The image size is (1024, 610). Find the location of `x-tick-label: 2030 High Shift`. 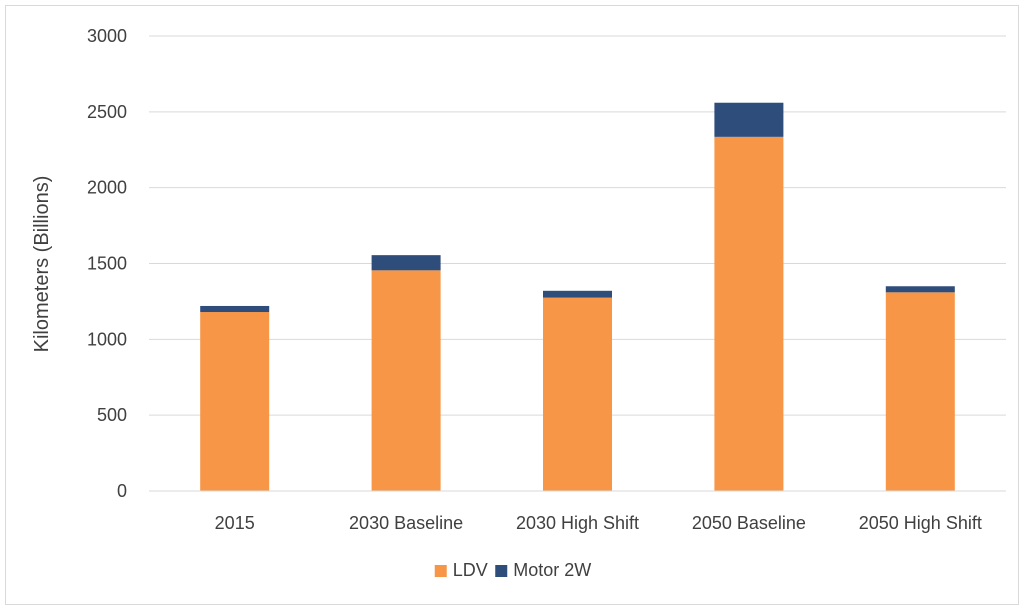

x-tick-label: 2030 High Shift is located at coordinates (577, 523).